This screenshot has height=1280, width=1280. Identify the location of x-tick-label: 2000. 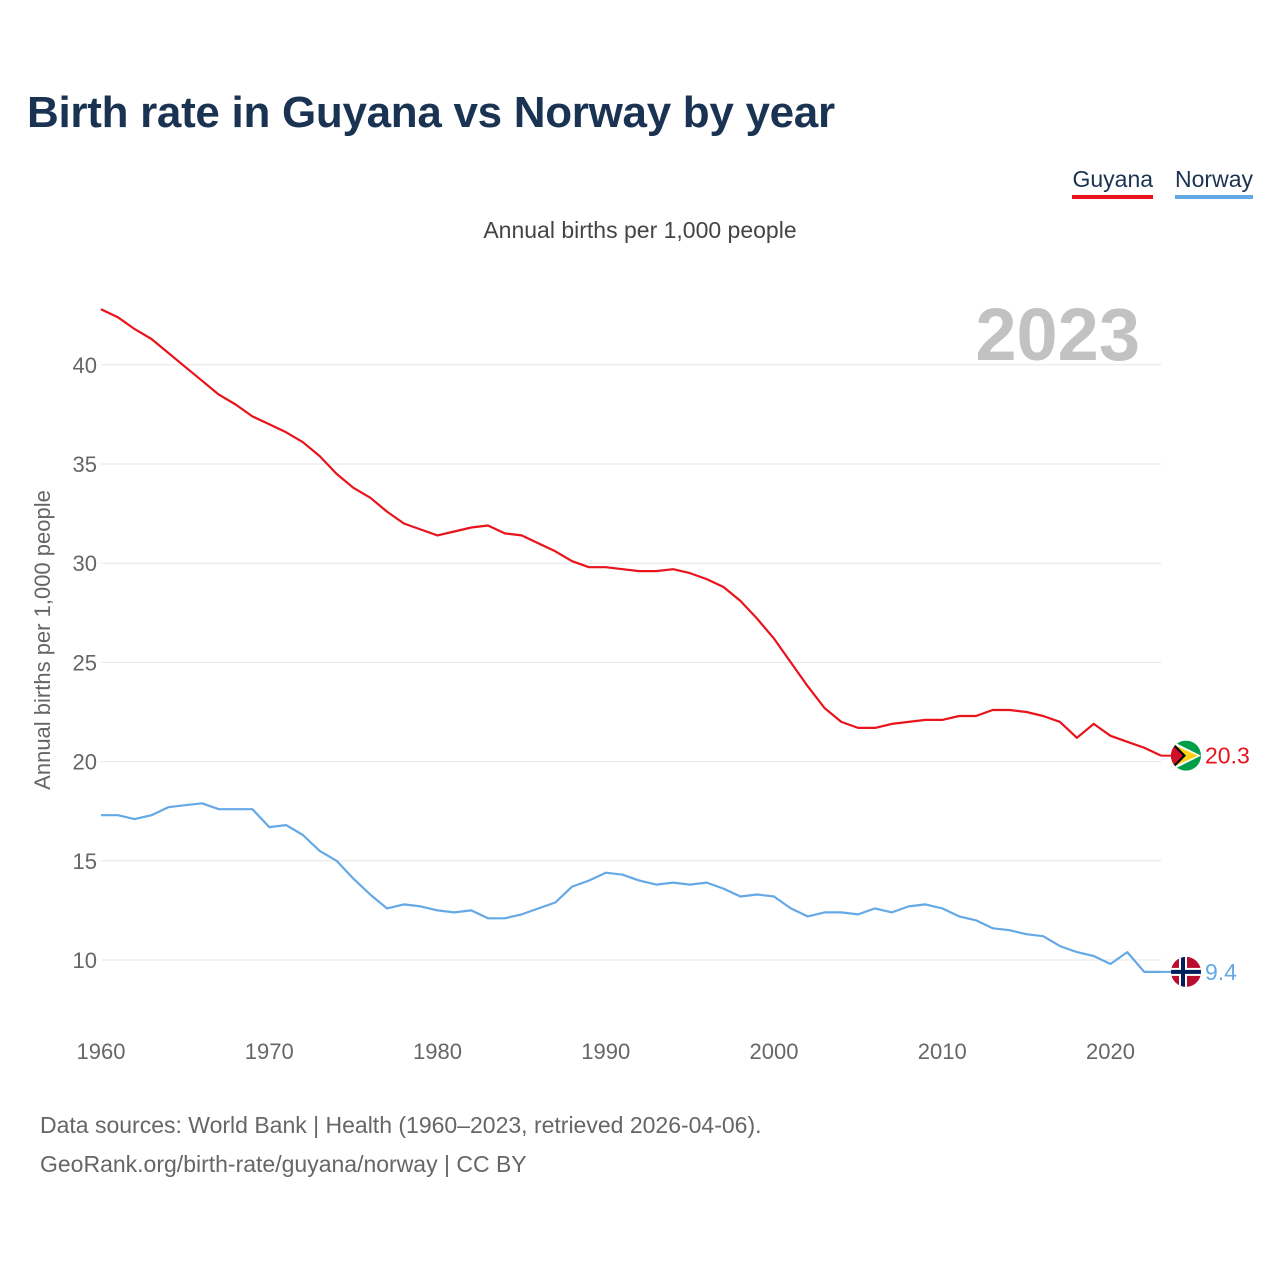
(774, 1051).